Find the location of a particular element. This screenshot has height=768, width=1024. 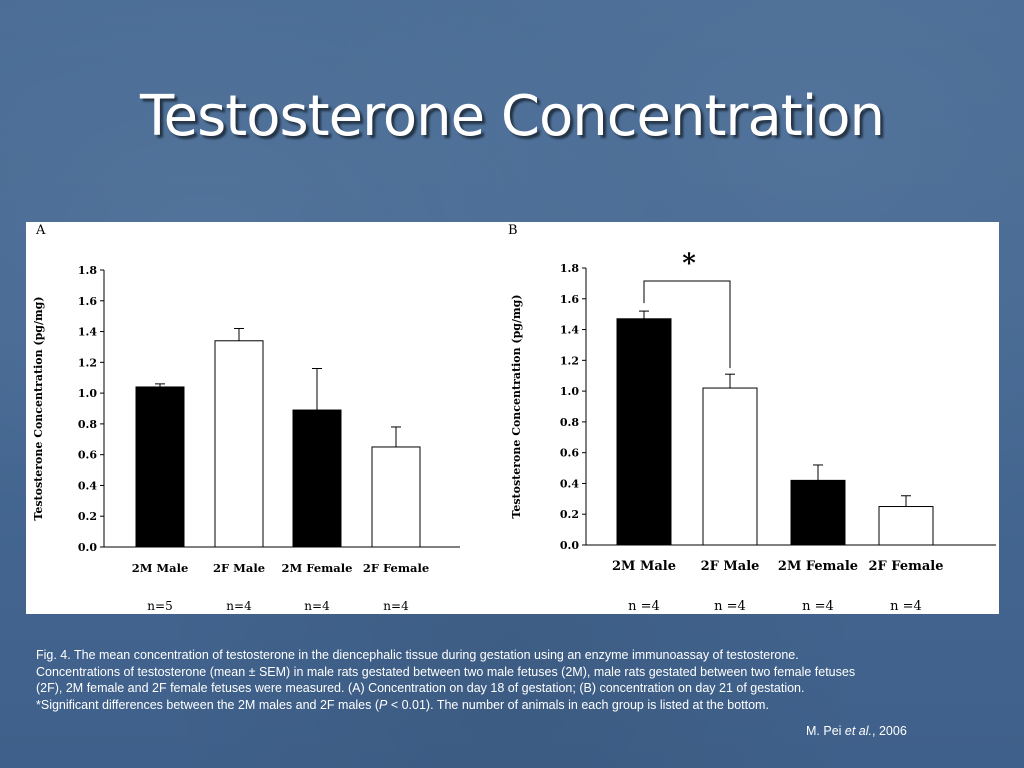

panel-b-letter: B is located at coordinates (513, 230).